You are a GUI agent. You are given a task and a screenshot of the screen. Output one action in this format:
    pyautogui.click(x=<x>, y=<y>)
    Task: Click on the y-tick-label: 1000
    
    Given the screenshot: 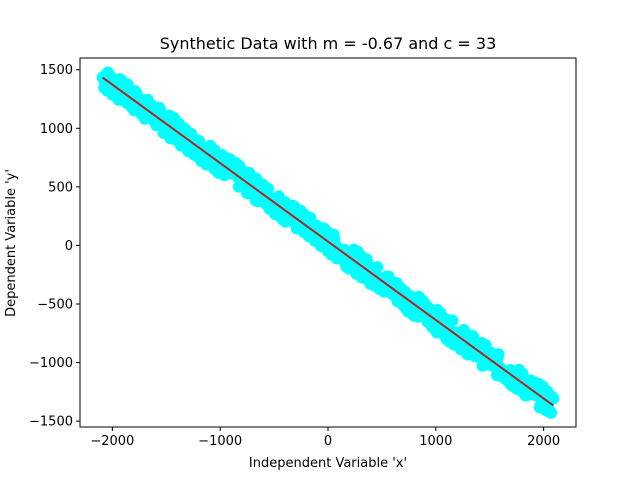 What is the action you would take?
    pyautogui.click(x=56, y=129)
    